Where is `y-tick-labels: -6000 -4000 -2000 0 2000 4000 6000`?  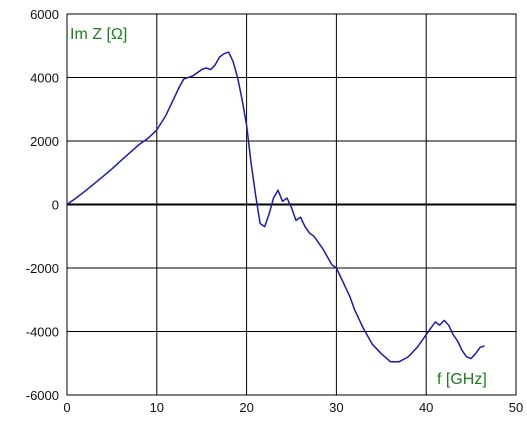 y-tick-labels: -6000 -4000 -2000 0 2000 4000 6000 is located at coordinates (42, 205).